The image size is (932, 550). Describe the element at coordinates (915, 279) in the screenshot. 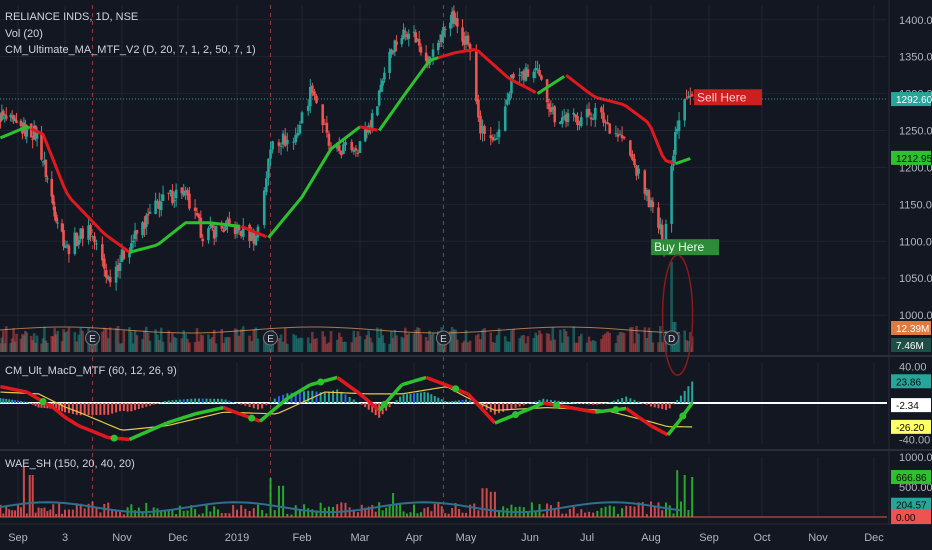

I see `price-tick-label: 1050.00` at that location.